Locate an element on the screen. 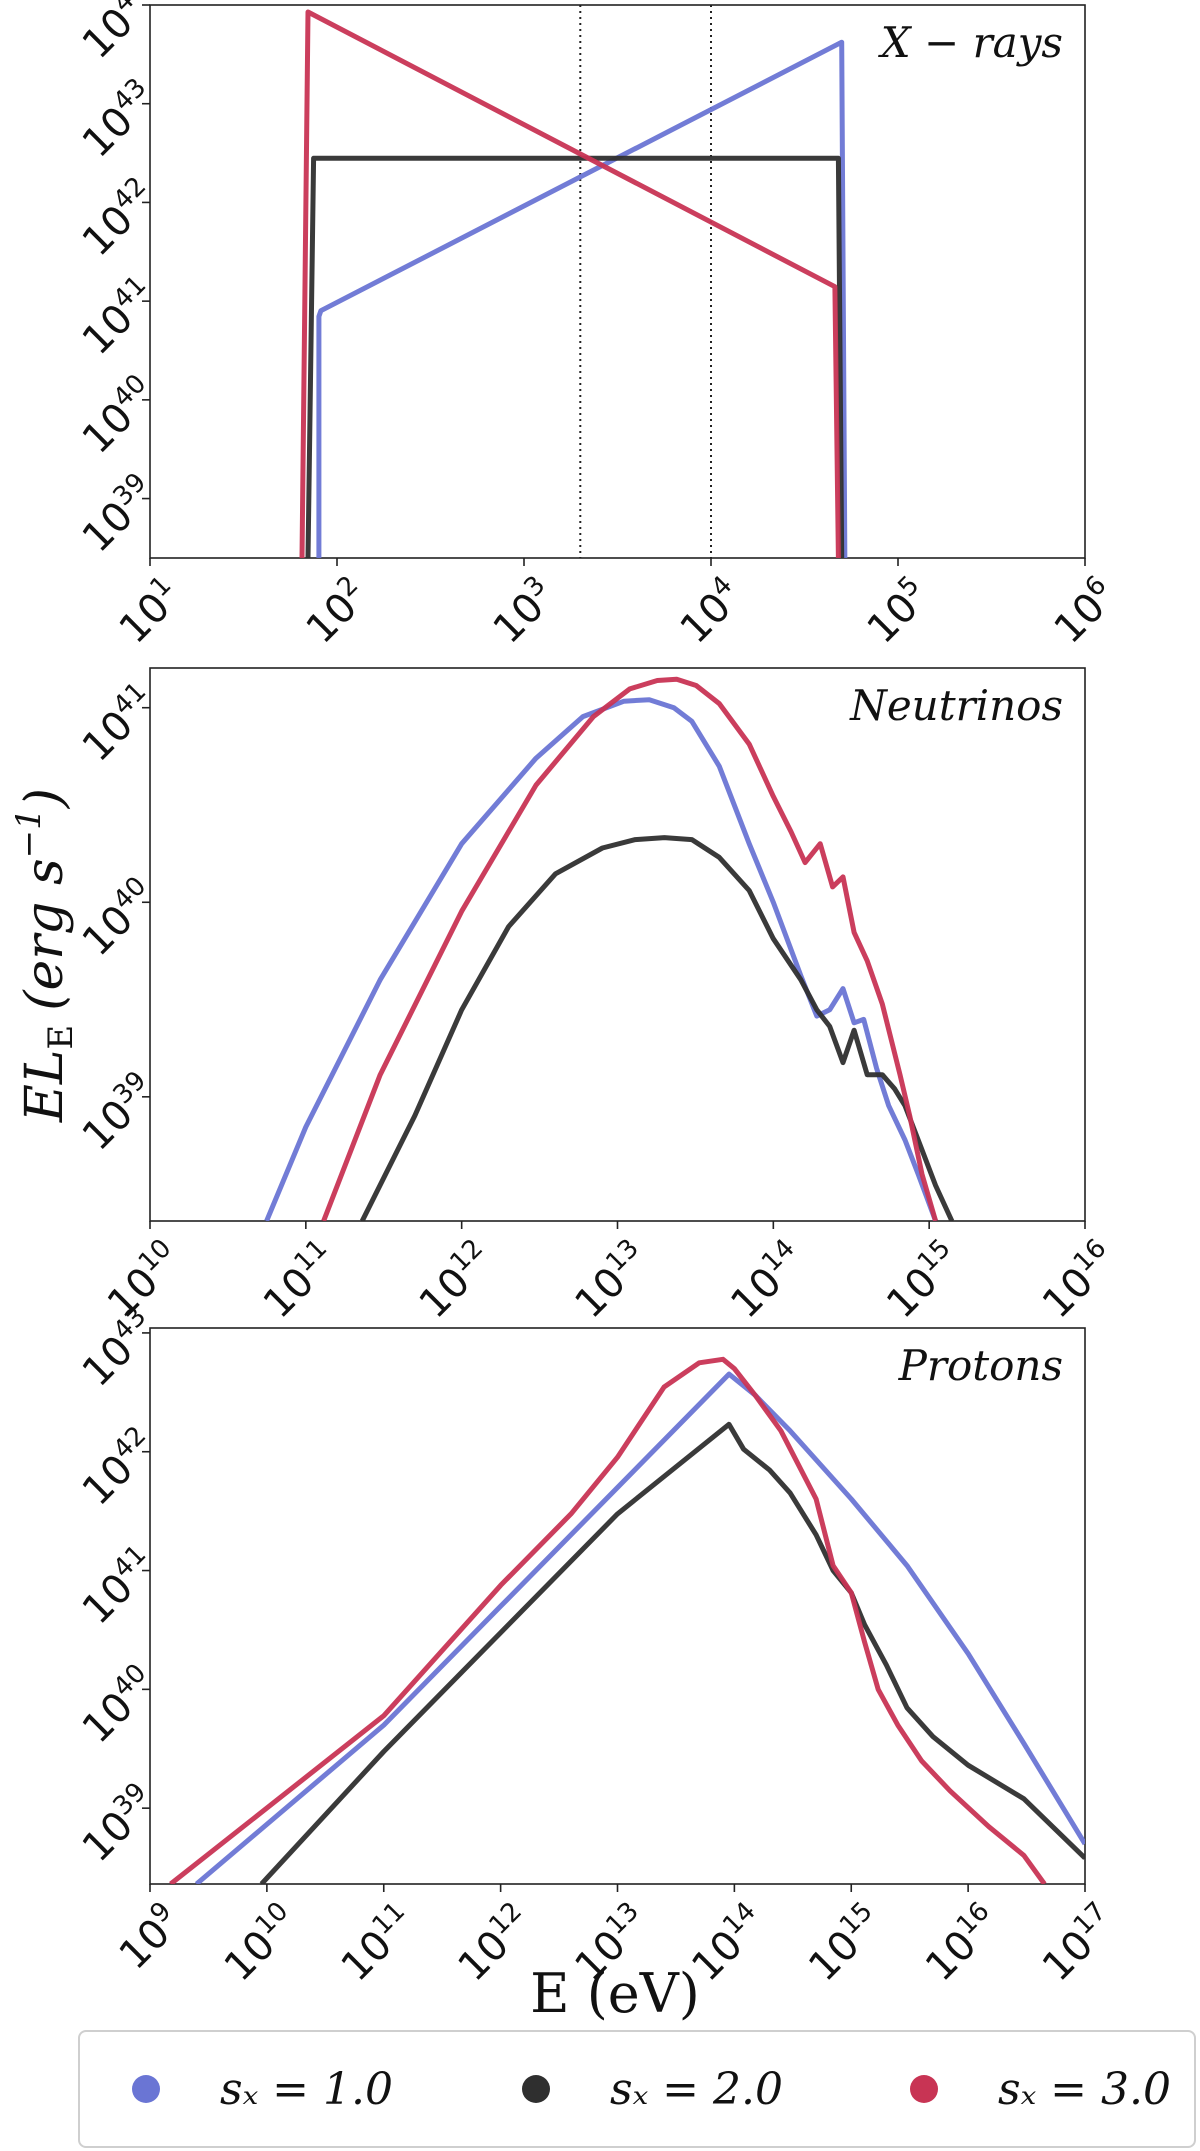 The width and height of the screenshot is (1200, 2151). legend: sₓ = 1.0 sₓ = 2.0 sₓ = 3.0 is located at coordinates (637, 2089).